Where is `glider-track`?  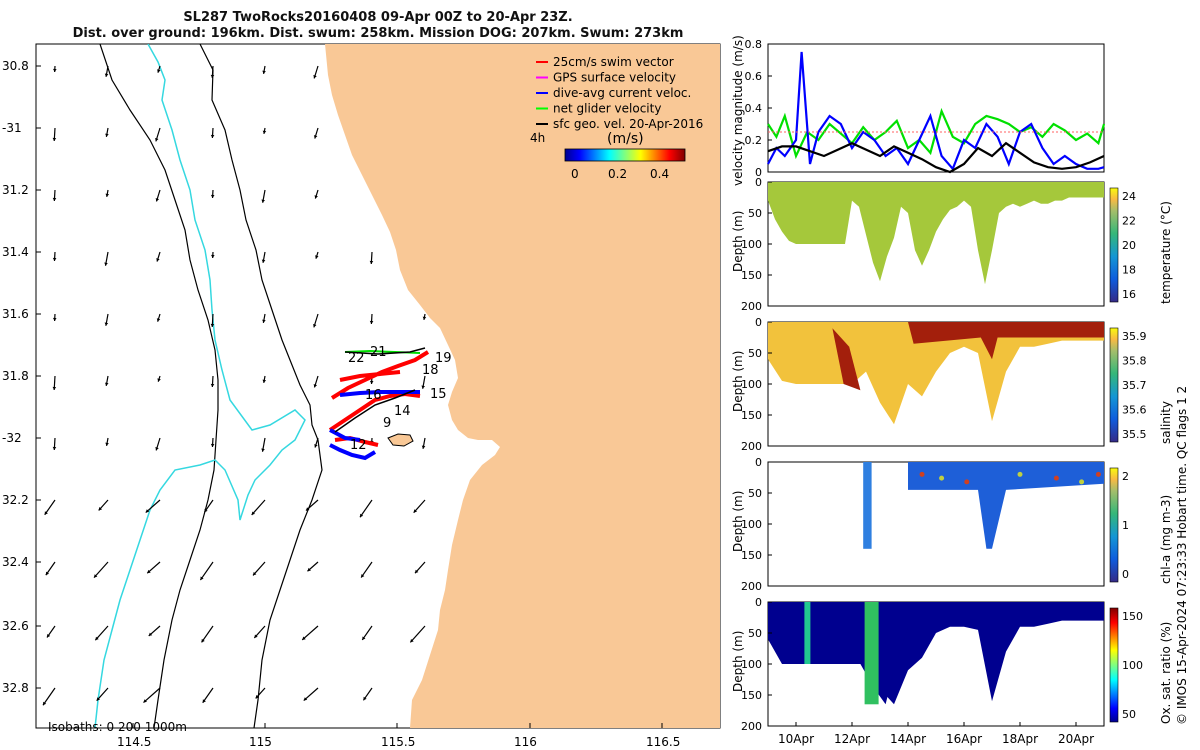
glider-track is located at coordinates (379, 404).